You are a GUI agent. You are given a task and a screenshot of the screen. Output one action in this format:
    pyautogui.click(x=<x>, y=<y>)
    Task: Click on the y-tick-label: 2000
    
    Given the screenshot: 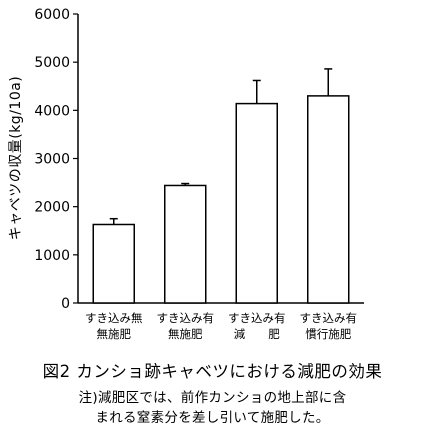 What is the action you would take?
    pyautogui.click(x=52, y=208)
    